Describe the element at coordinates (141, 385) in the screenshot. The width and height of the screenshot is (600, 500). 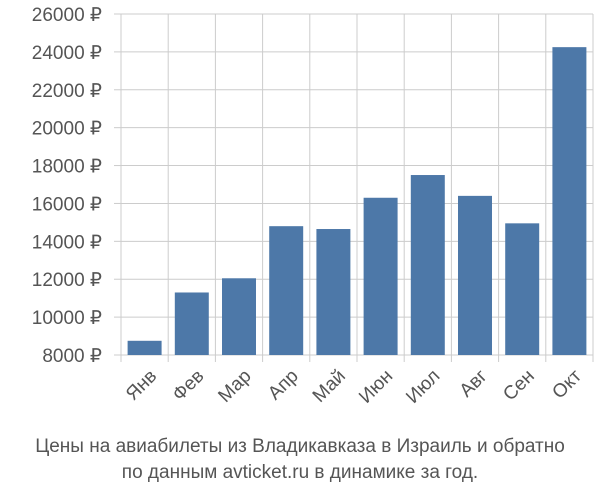
I see `x-tick-label: Янв` at that location.